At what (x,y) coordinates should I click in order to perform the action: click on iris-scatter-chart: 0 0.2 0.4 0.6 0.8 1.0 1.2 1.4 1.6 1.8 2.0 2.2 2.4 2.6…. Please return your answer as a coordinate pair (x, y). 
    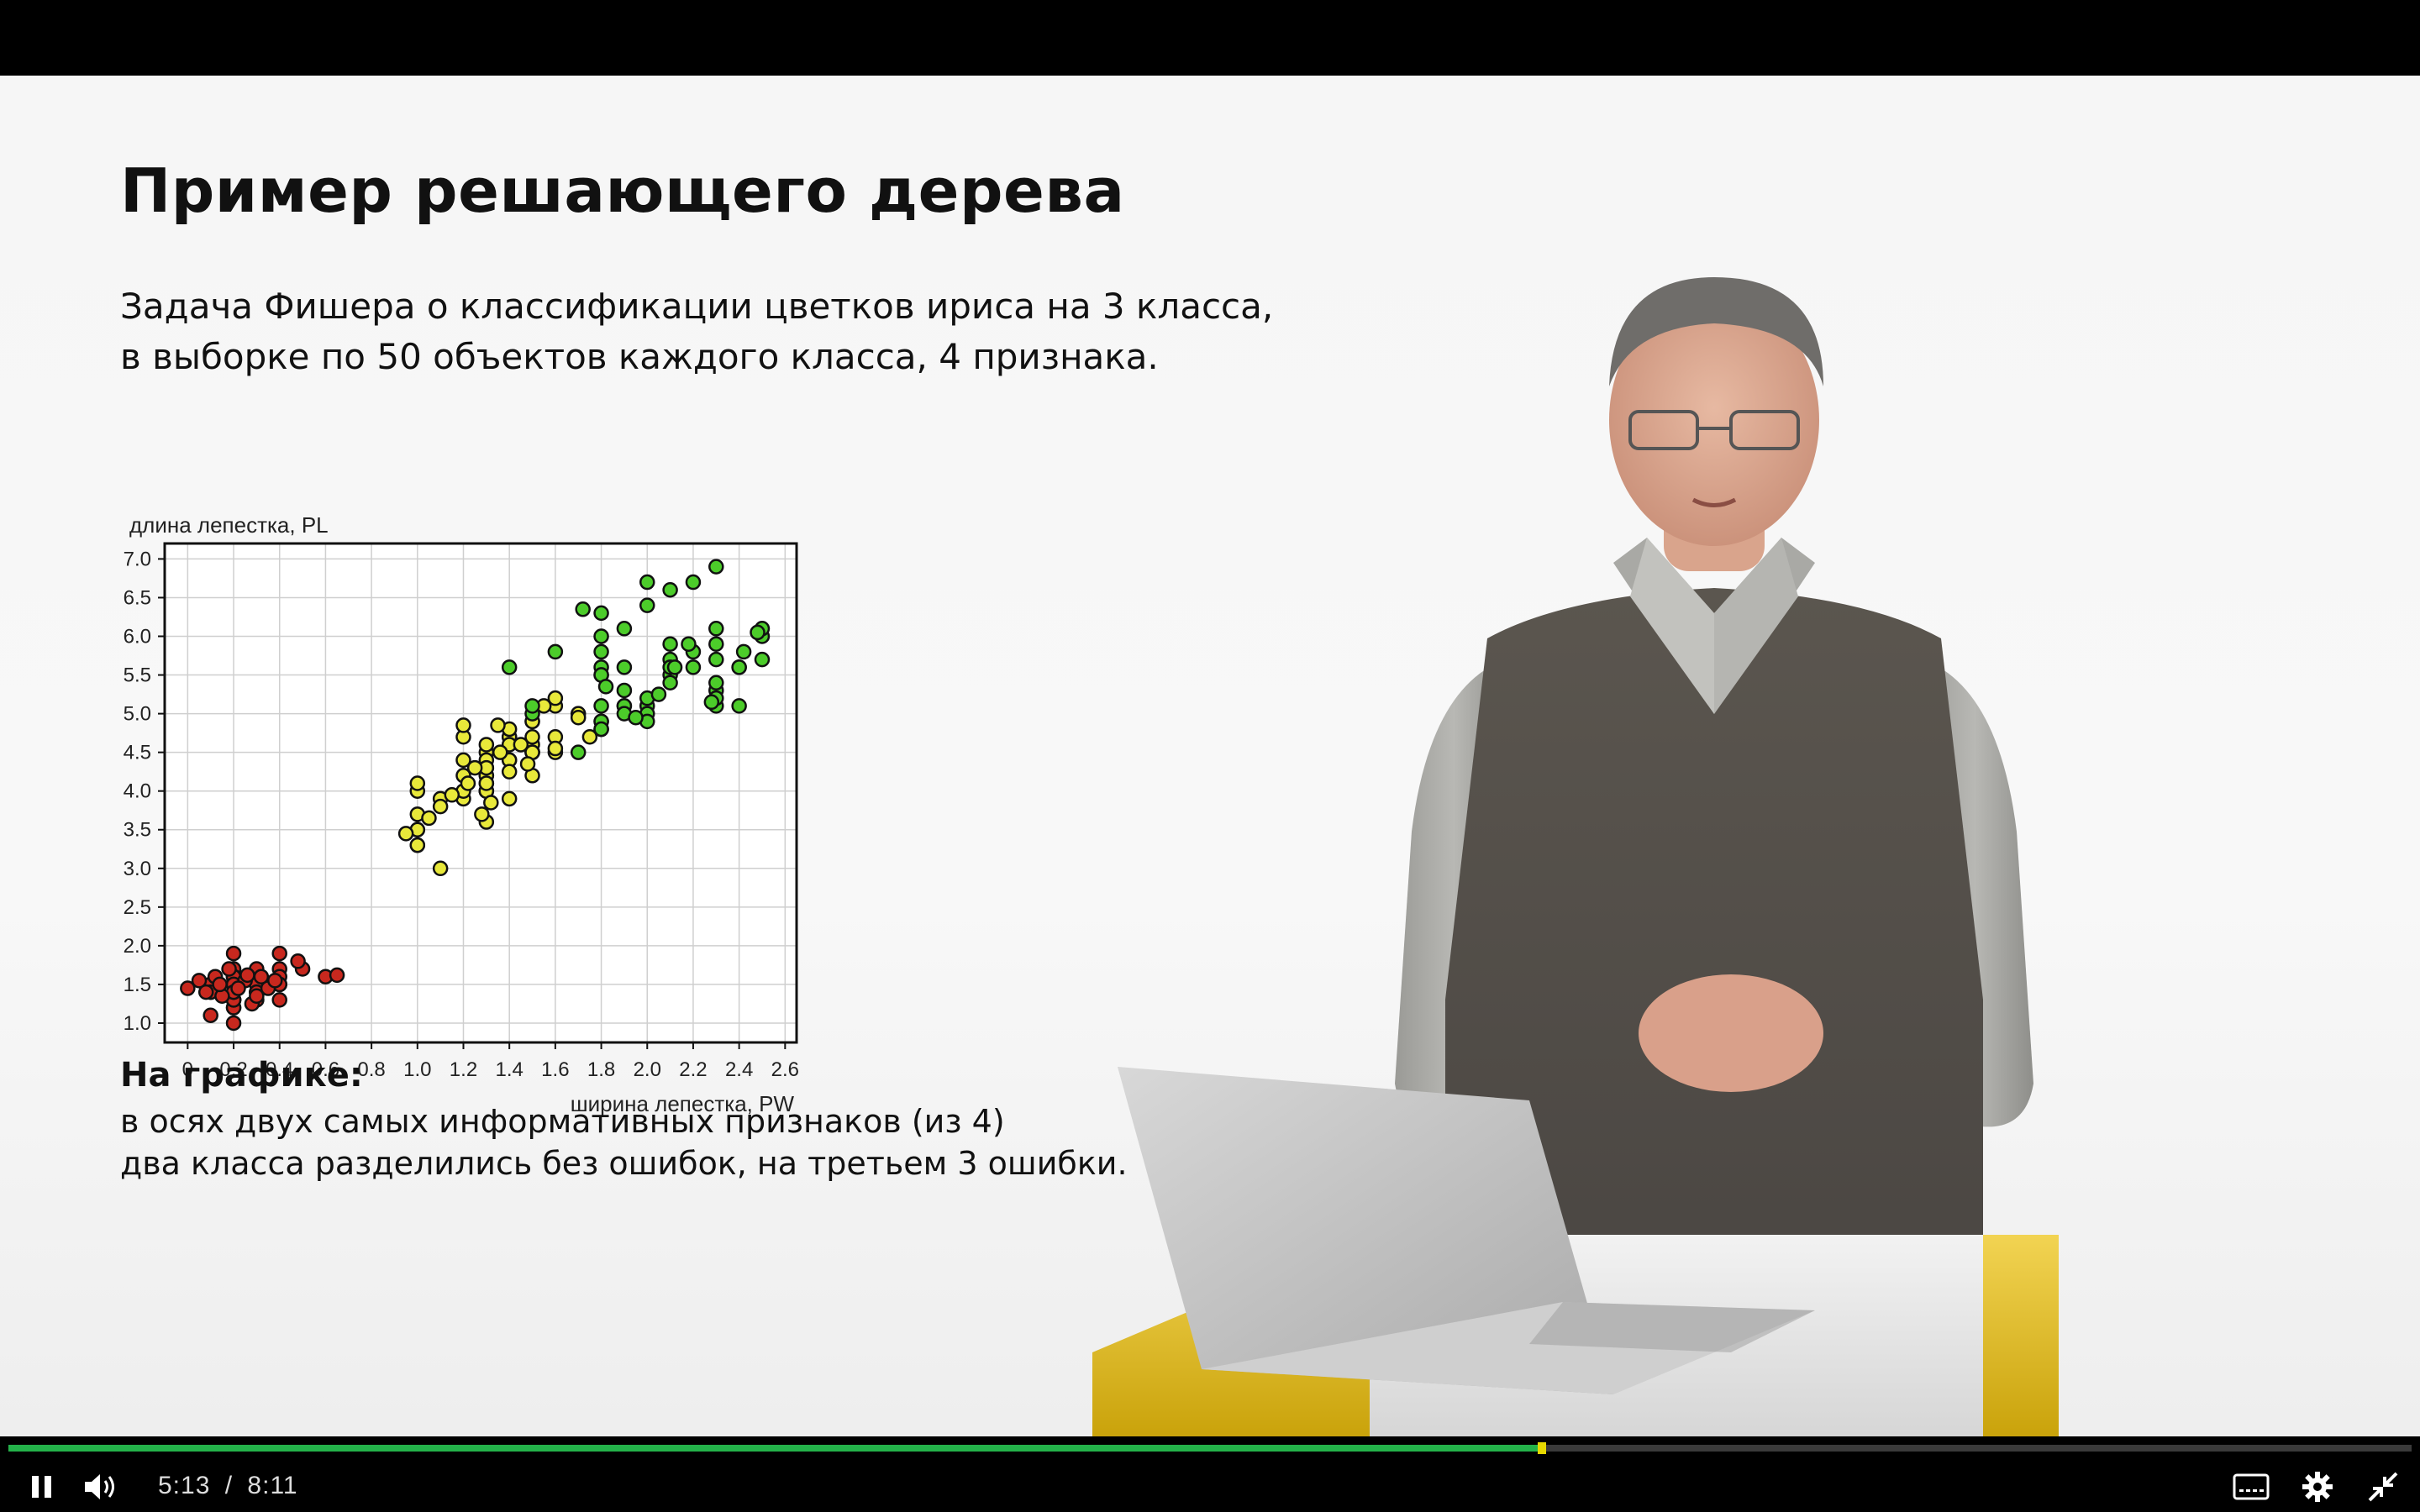
    Looking at the image, I should click on (457, 777).